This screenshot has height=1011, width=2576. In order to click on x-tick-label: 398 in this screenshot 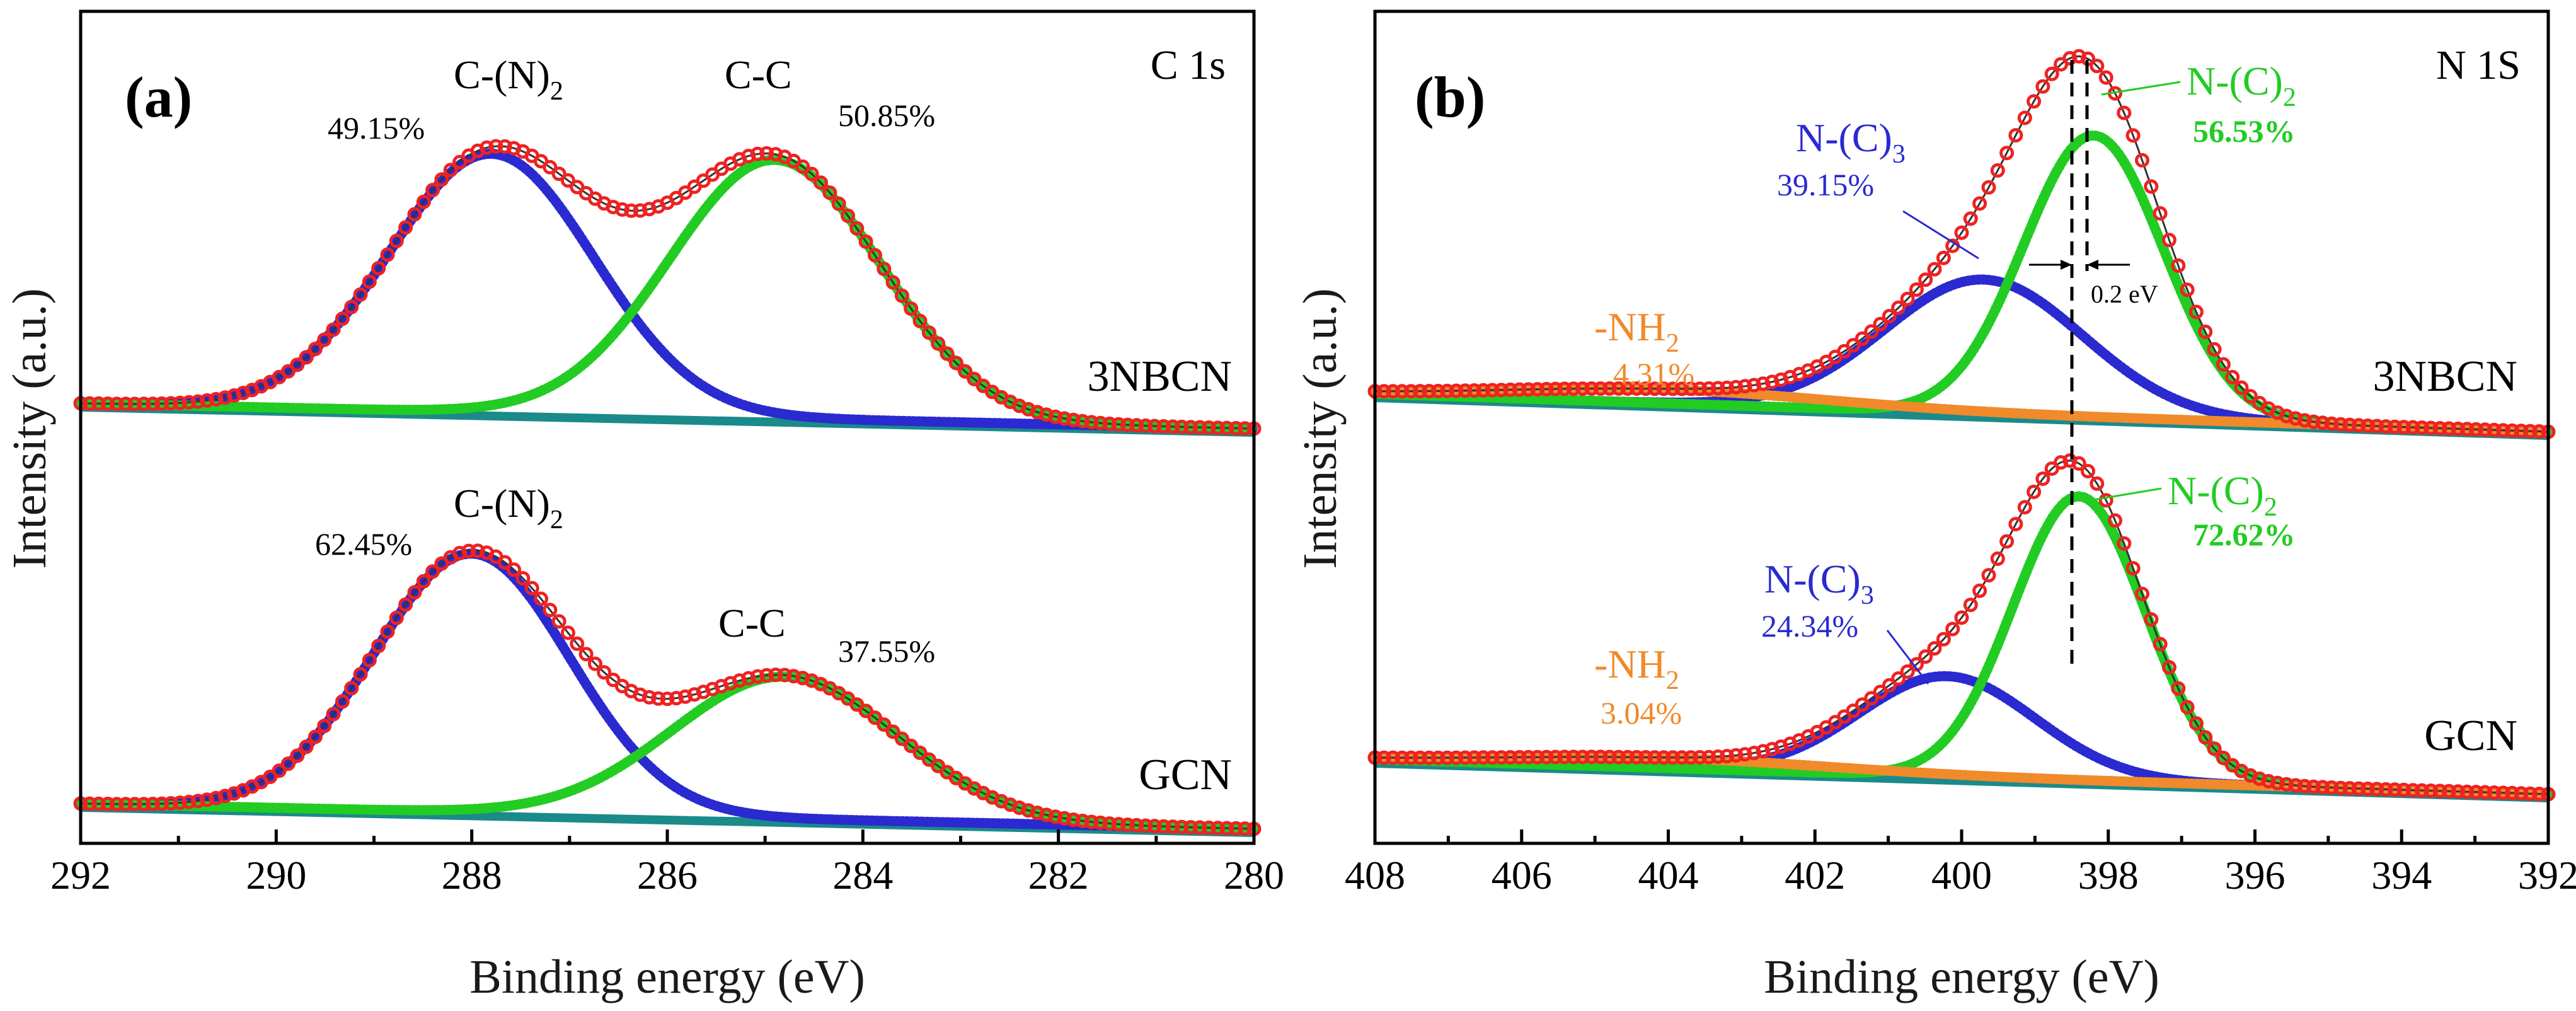, I will do `click(2108, 875)`.